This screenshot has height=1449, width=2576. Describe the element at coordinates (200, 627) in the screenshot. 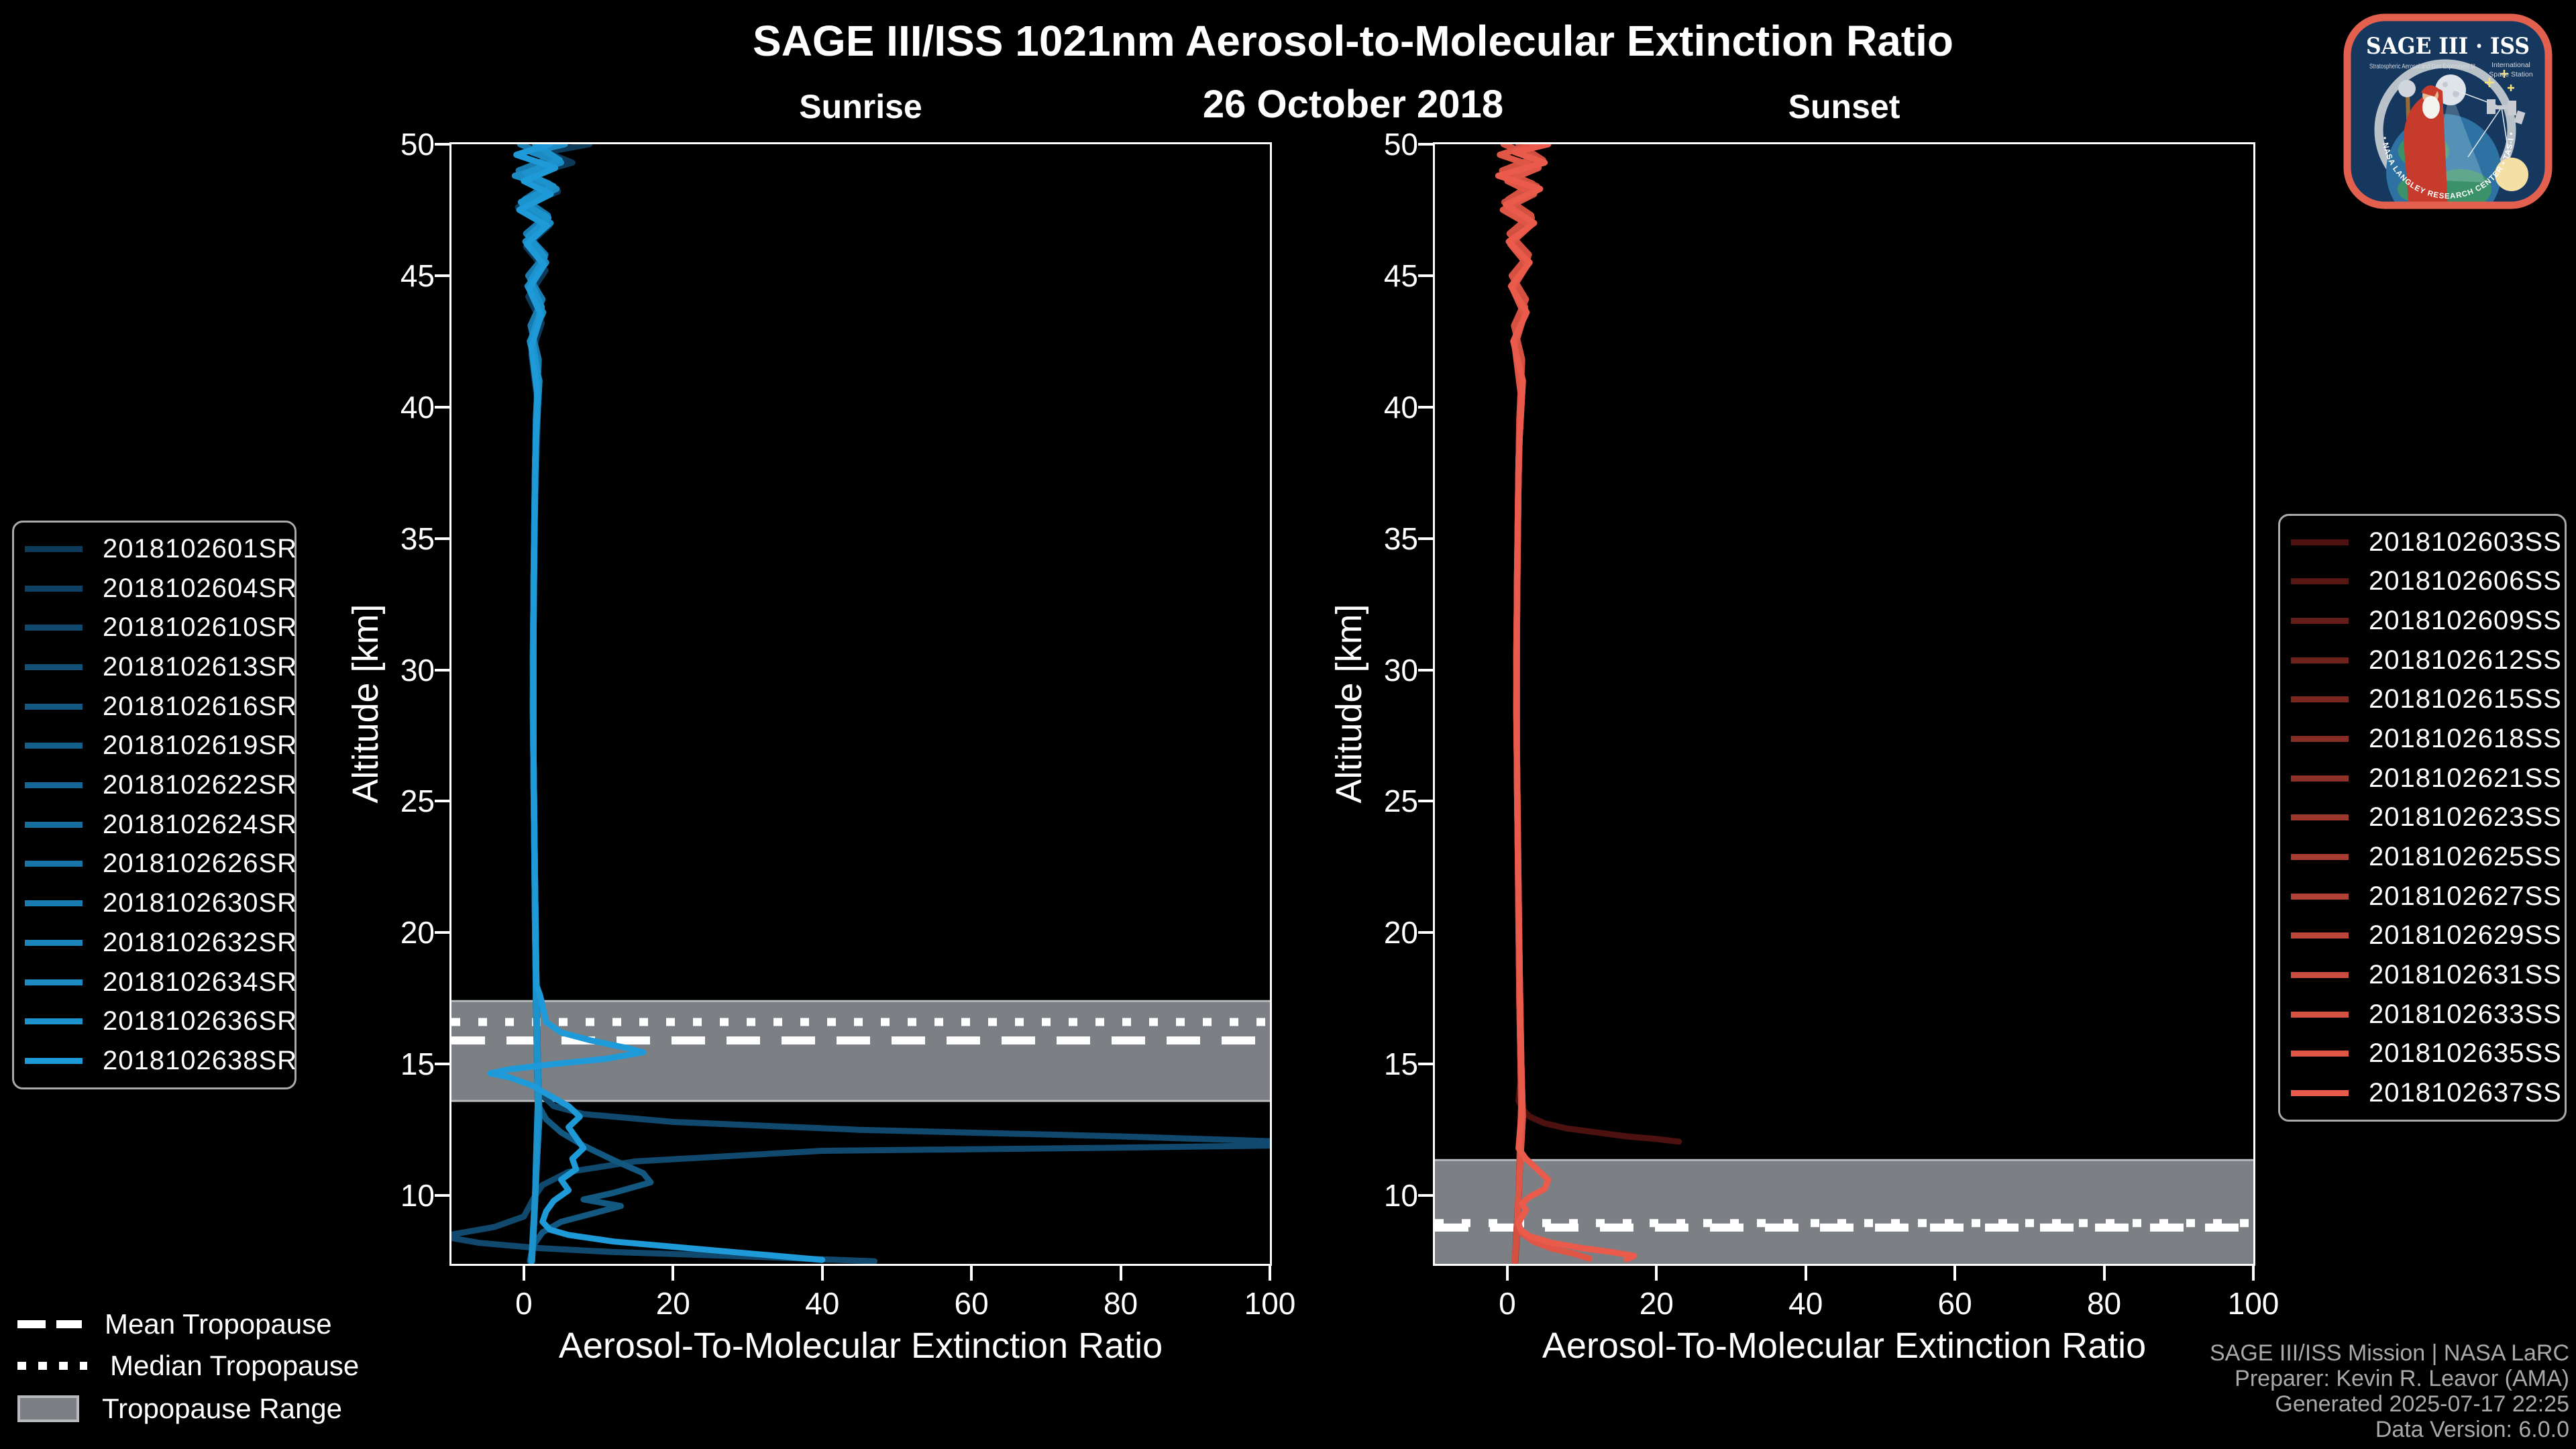

I see `legend-label: 2018102610SR` at that location.